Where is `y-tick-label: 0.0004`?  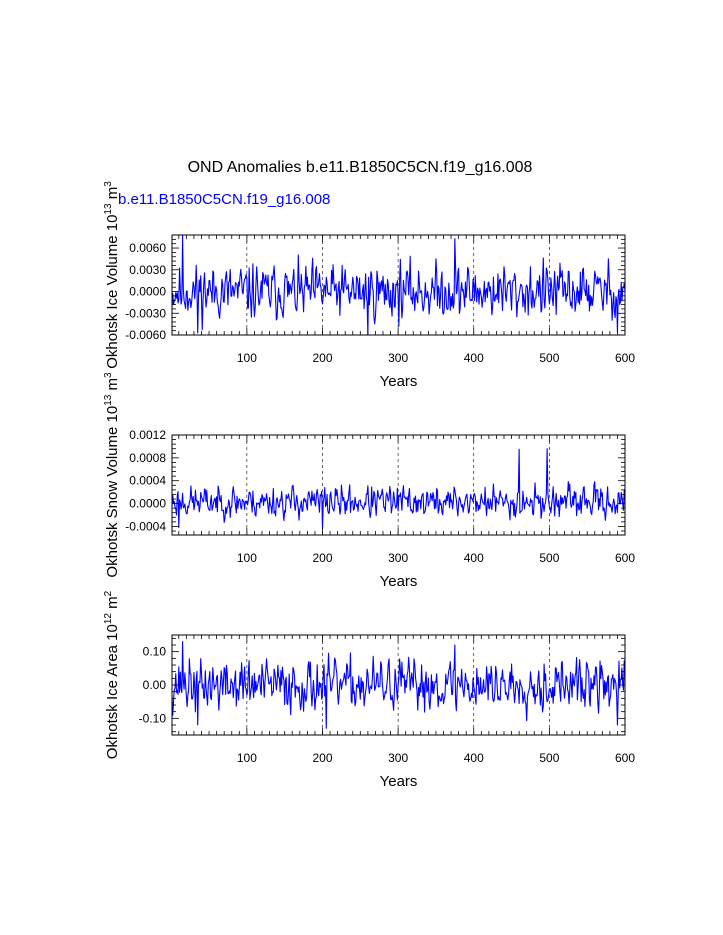 y-tick-label: 0.0004 is located at coordinates (147, 481).